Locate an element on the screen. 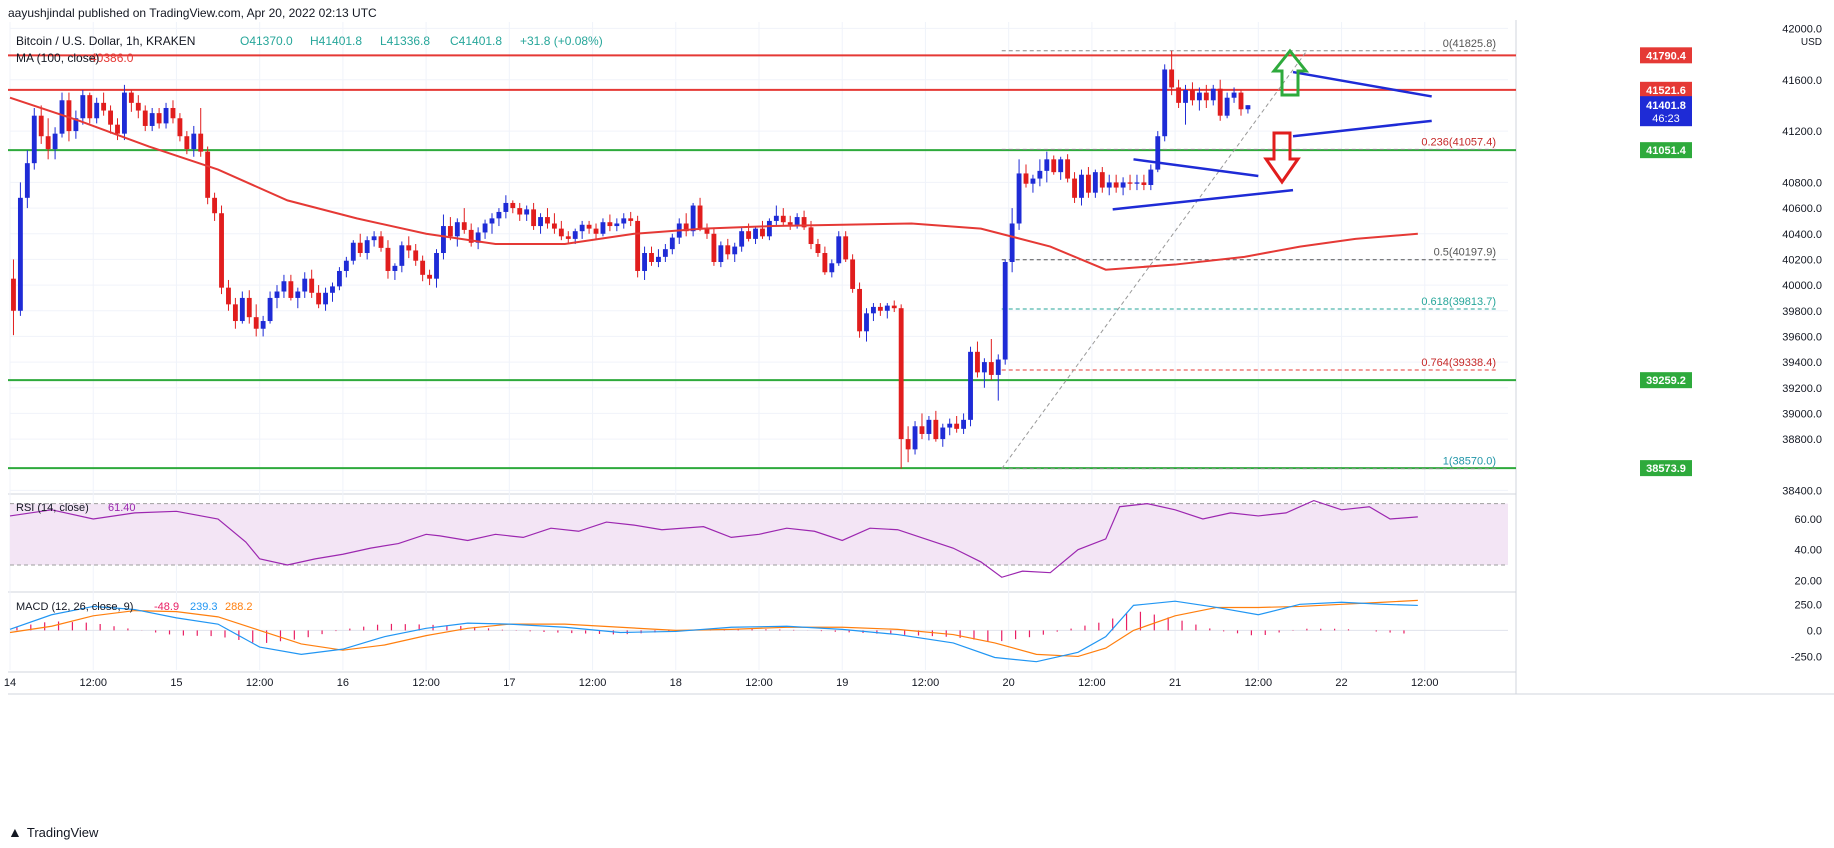 The height and width of the screenshot is (848, 1834). symbol-title: Bitcoin / U.S. Dollar, 1h, KRAKEN is located at coordinates (105, 41).